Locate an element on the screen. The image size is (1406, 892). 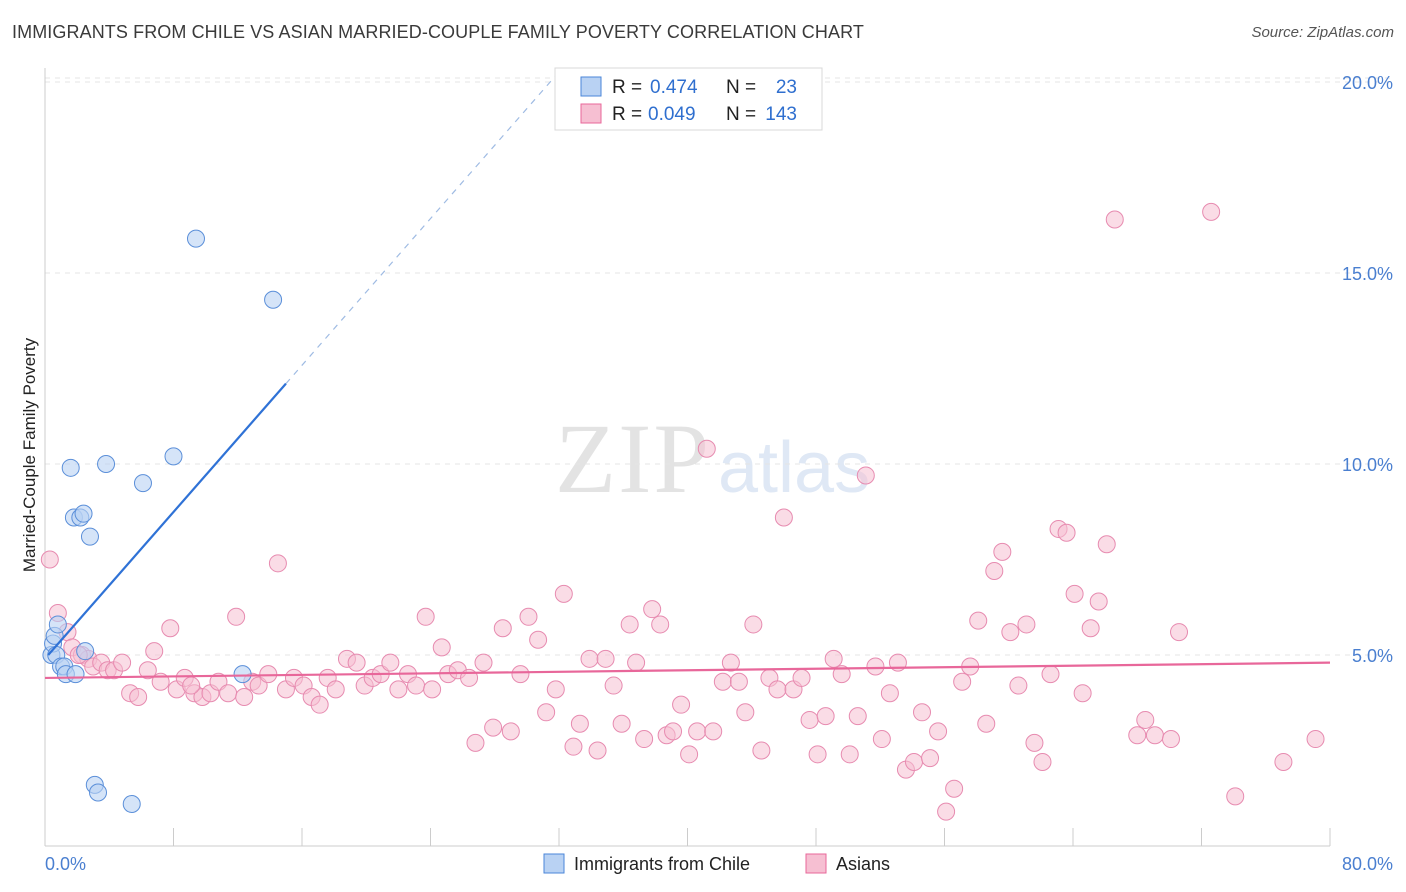
watermark-atlas: atlas is located at coordinates (794, 468).